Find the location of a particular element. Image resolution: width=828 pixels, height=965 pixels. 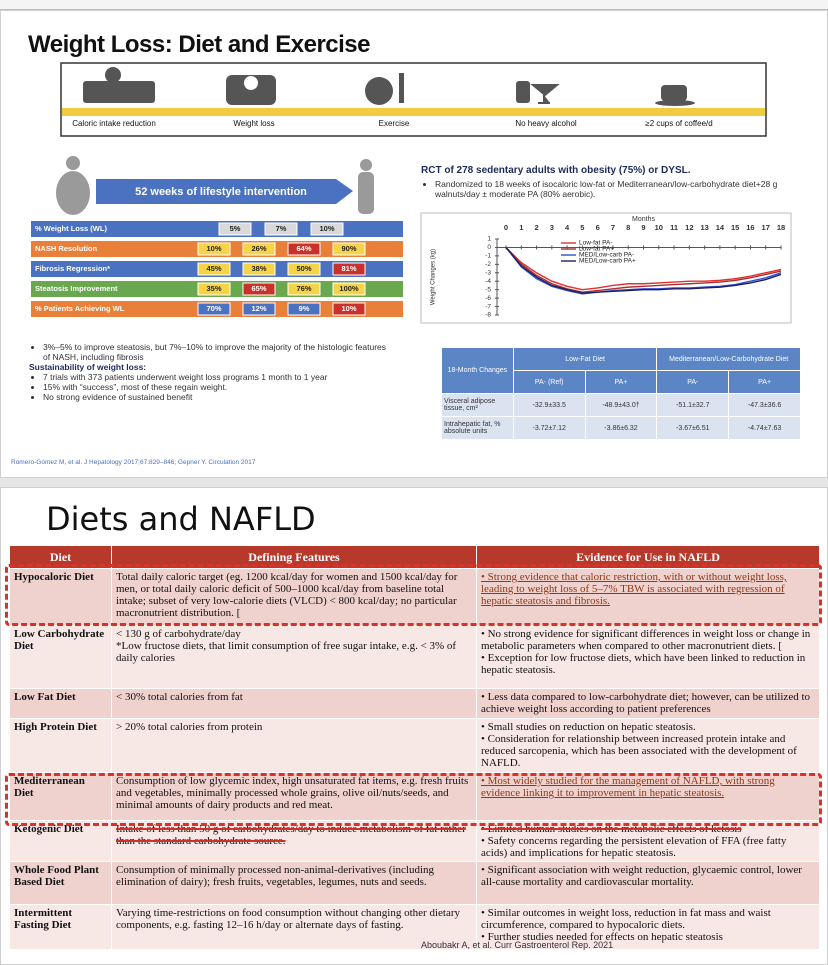

apple-icon is located at coordinates (113, 75).